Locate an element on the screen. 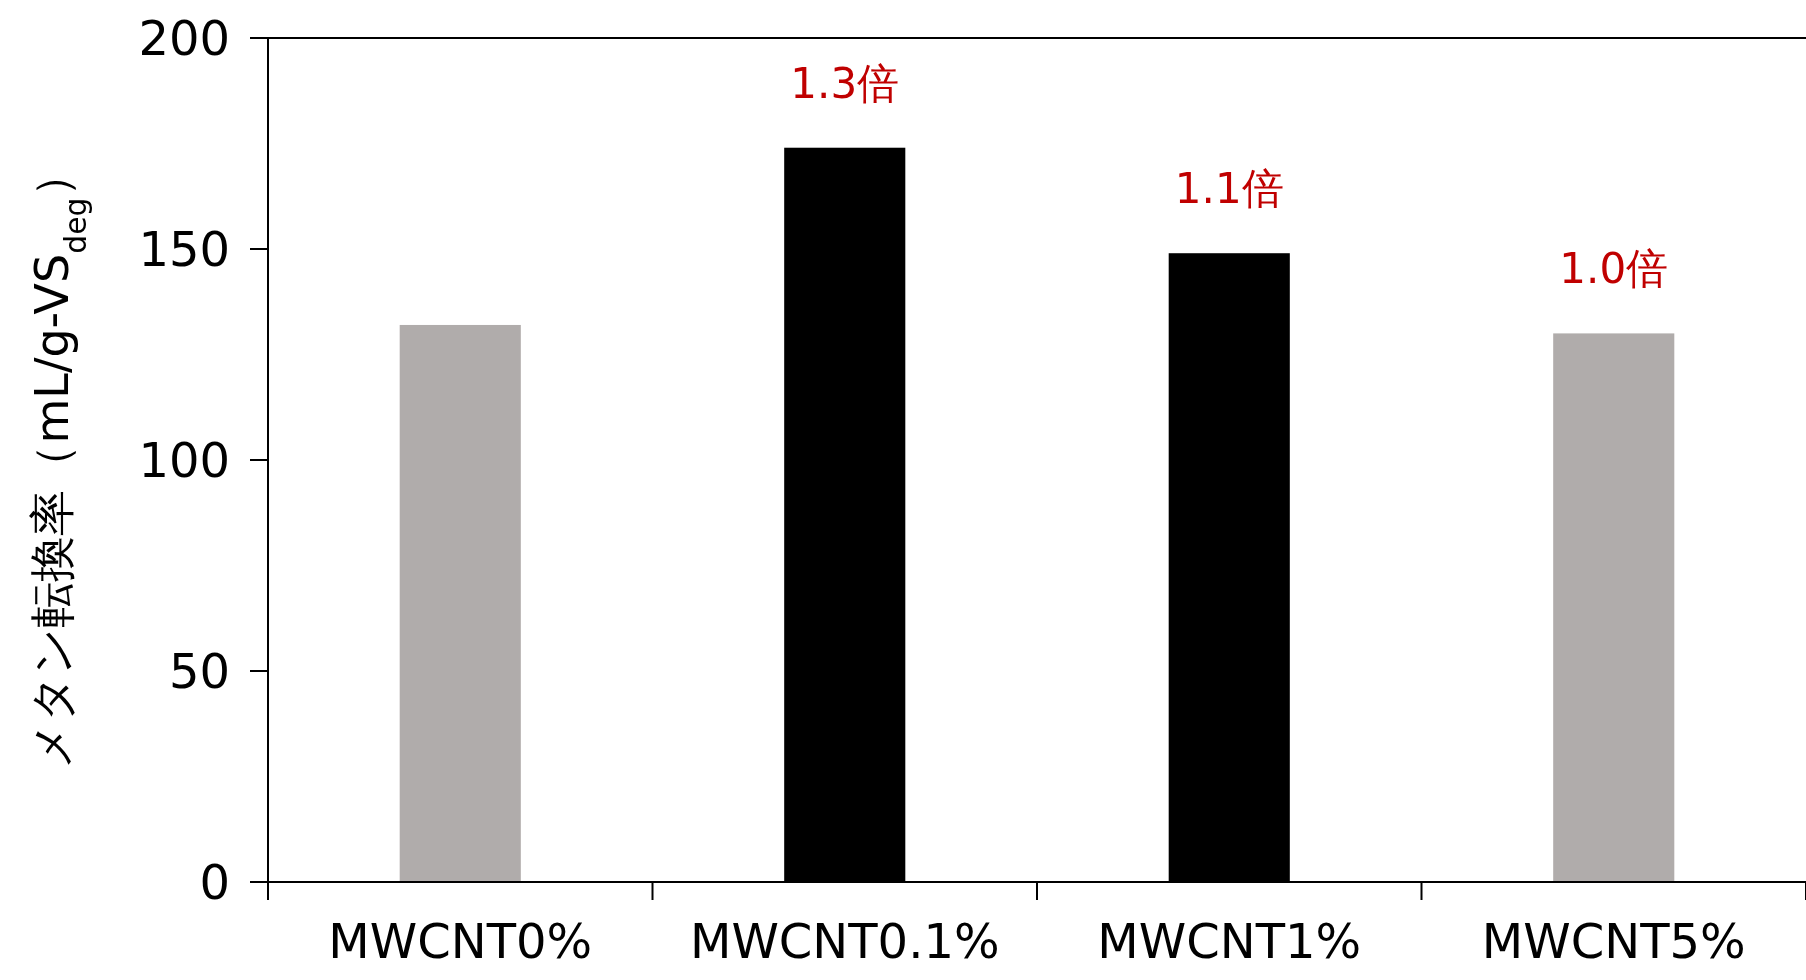 This screenshot has width=1806, height=980. annotation: 1.3倍 is located at coordinates (845, 83).